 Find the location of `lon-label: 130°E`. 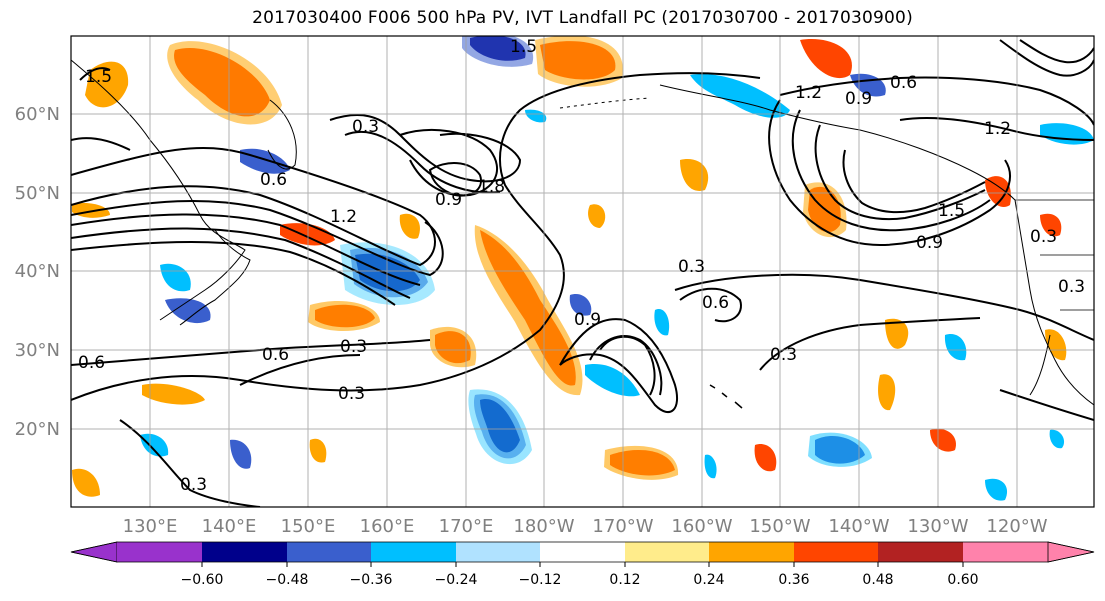

lon-label: 130°E is located at coordinates (150, 526).